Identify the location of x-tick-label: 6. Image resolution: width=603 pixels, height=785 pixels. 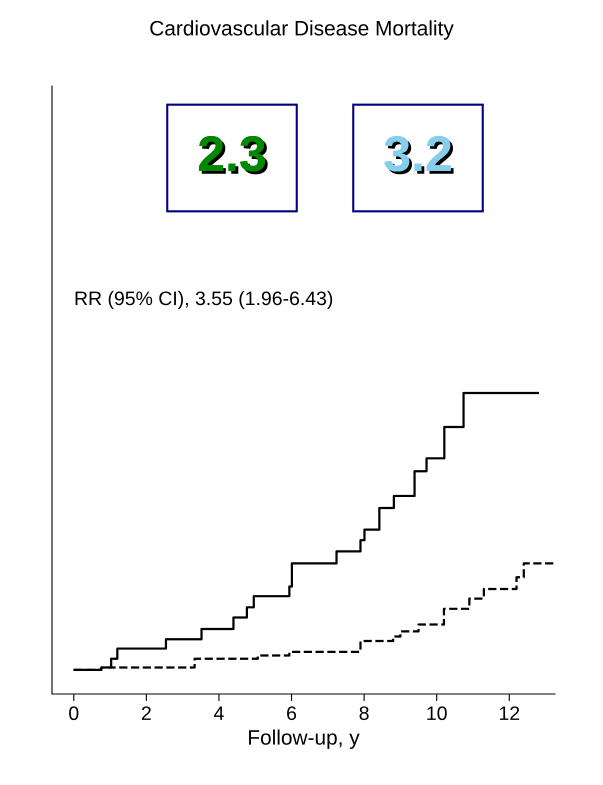
(291, 713).